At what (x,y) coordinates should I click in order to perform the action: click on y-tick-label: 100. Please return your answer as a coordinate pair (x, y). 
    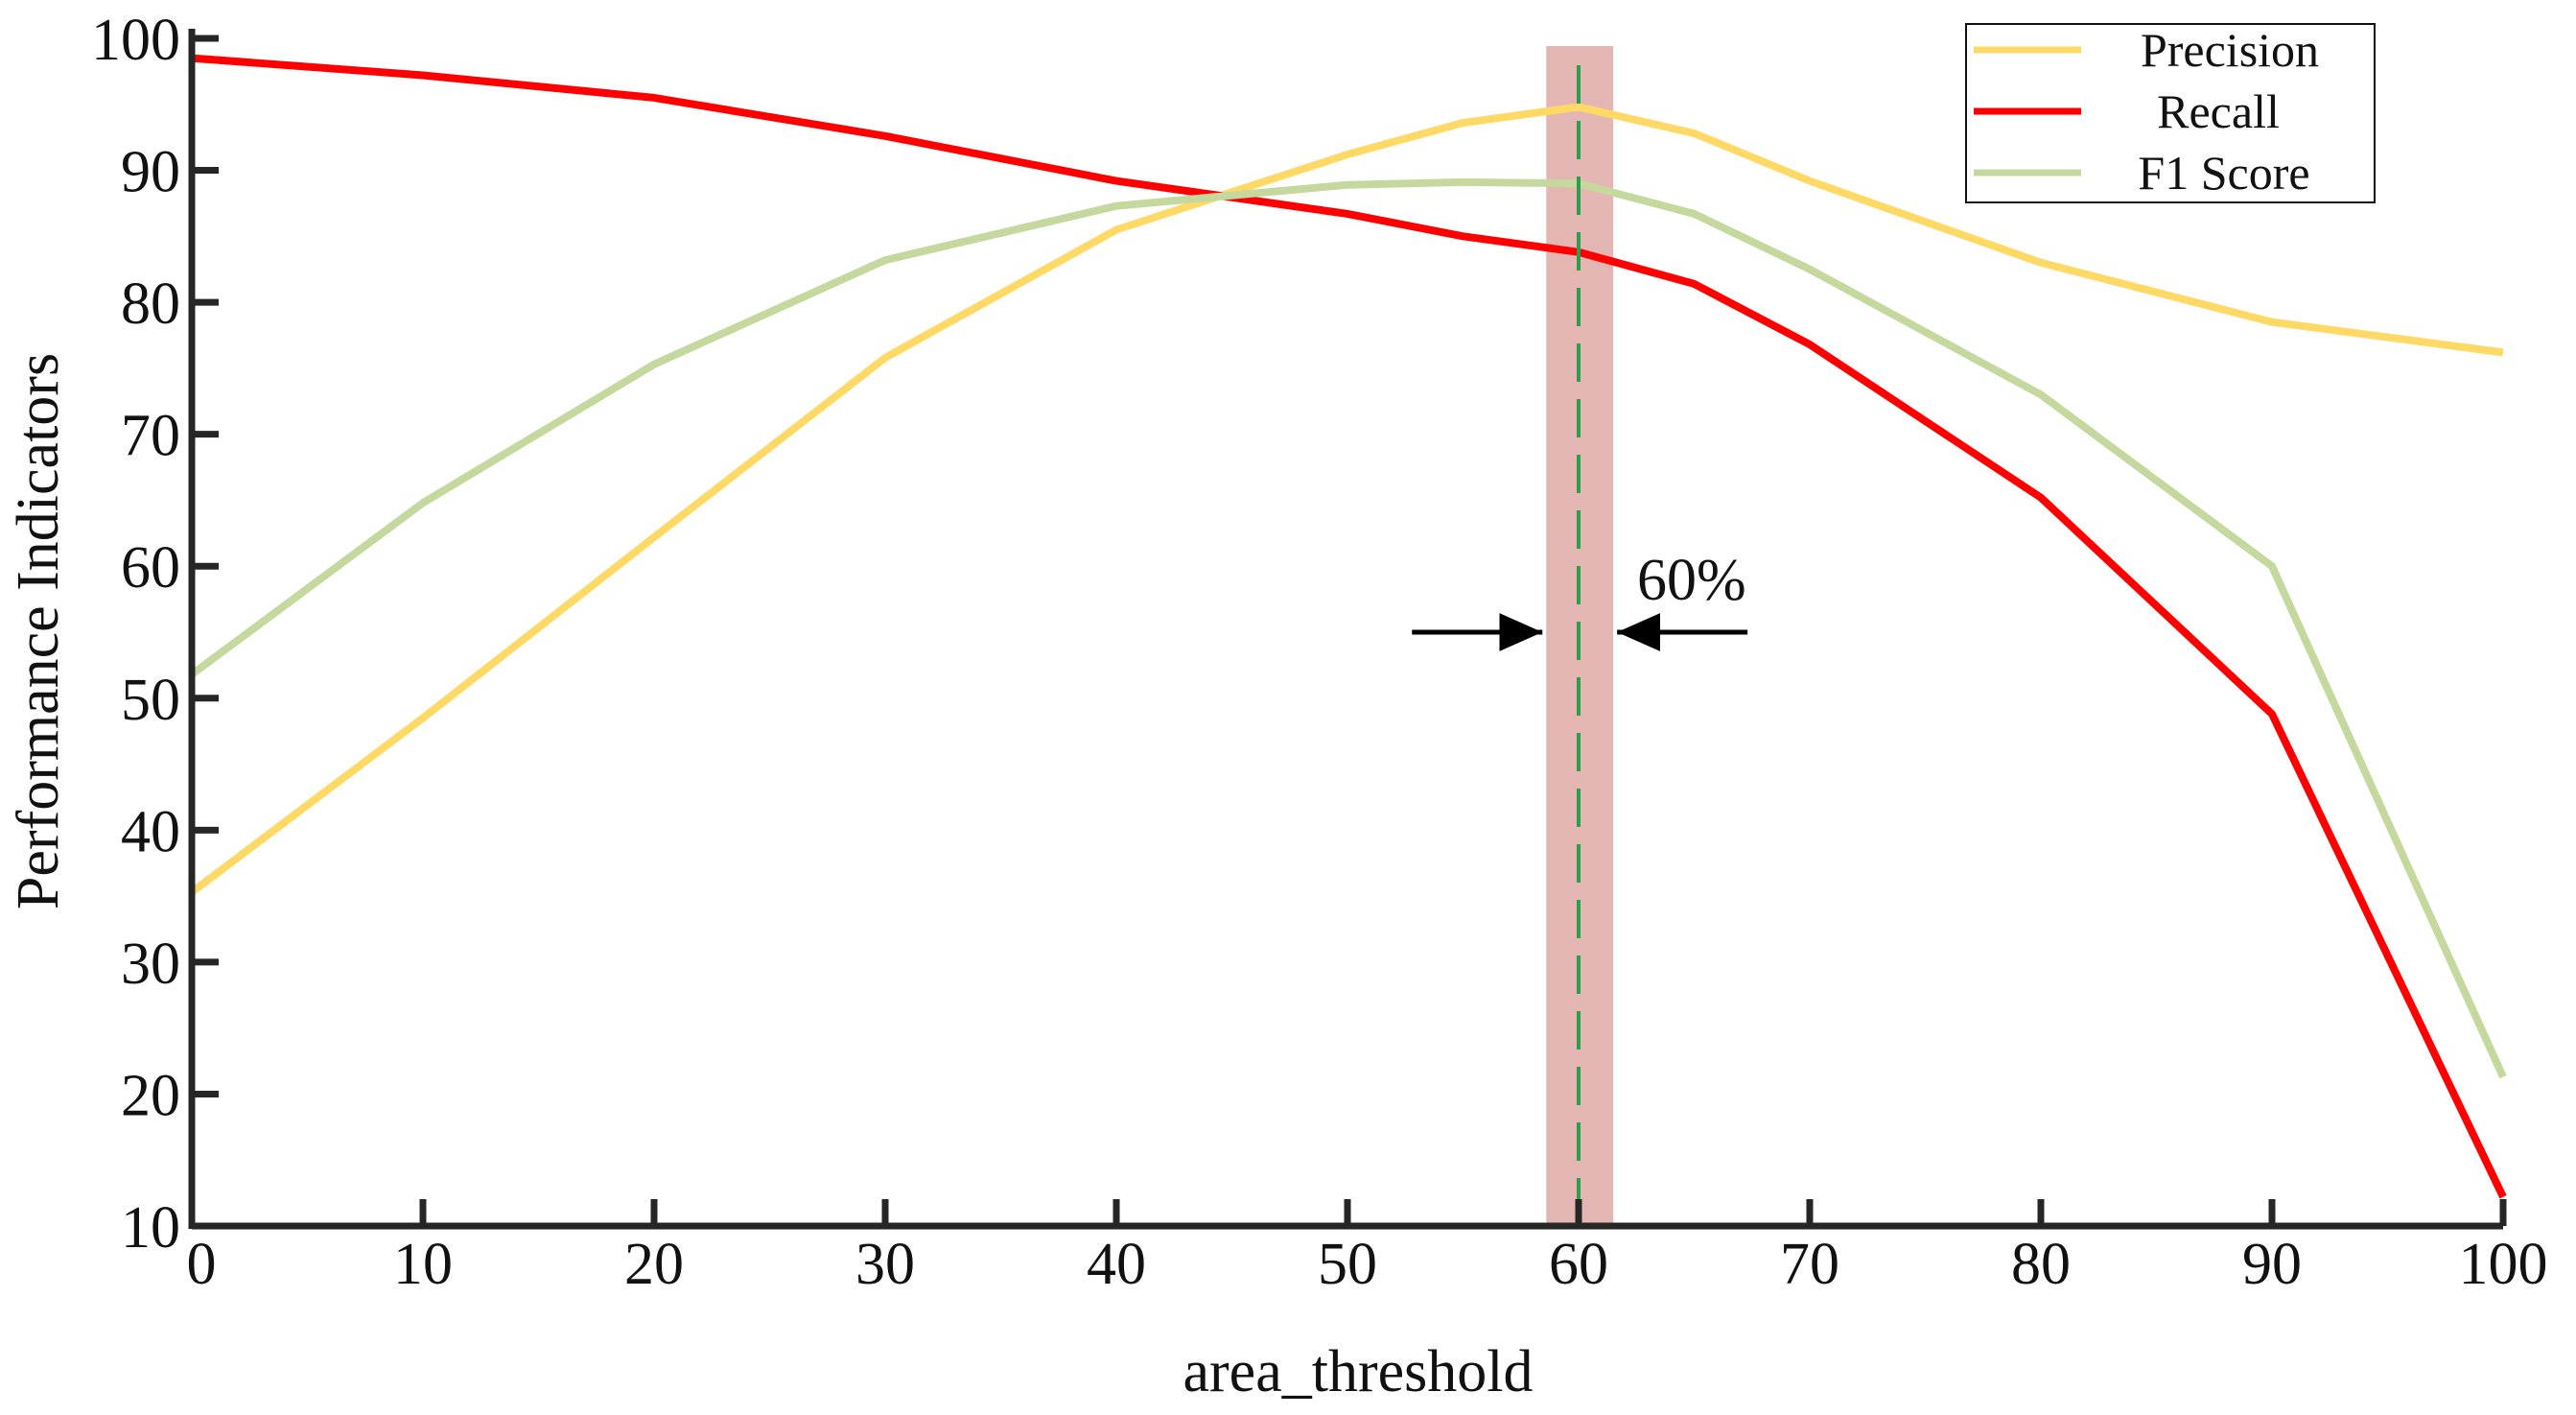
    Looking at the image, I should click on (135, 41).